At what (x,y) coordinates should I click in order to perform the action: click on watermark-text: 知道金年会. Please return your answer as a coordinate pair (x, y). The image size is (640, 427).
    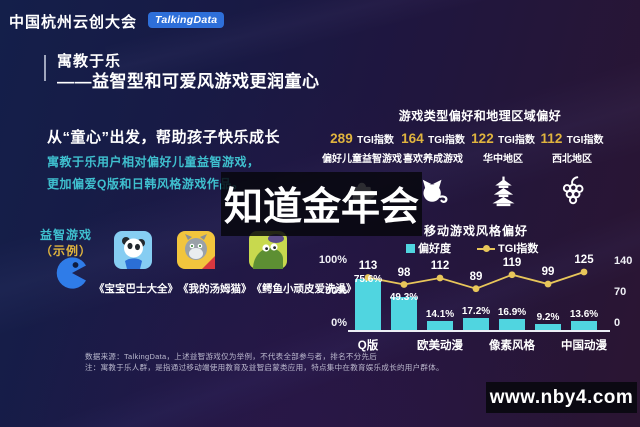
    Looking at the image, I should click on (321, 207).